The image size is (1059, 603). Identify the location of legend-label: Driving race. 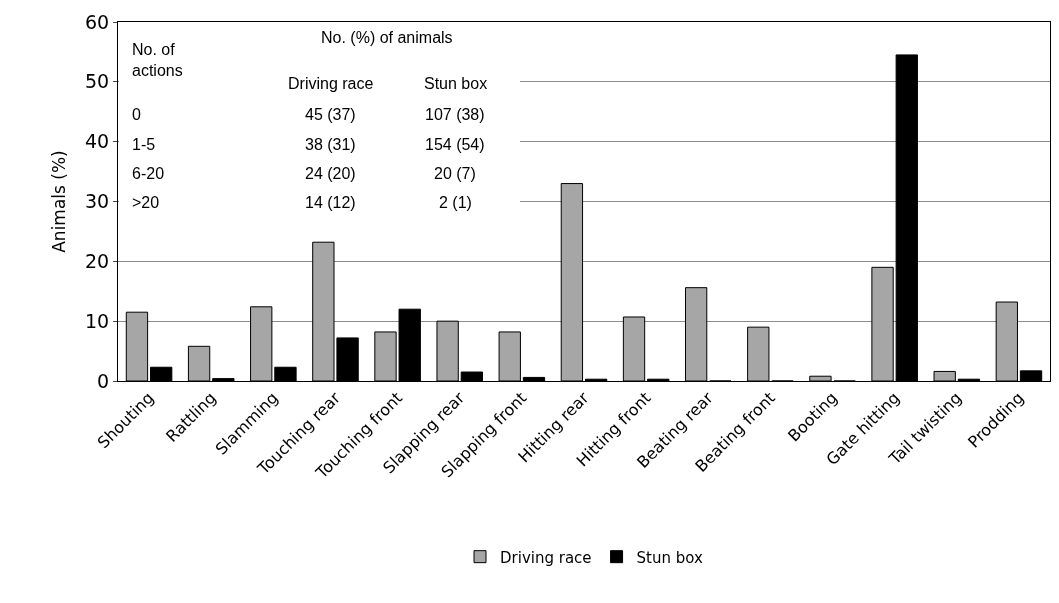
(546, 557).